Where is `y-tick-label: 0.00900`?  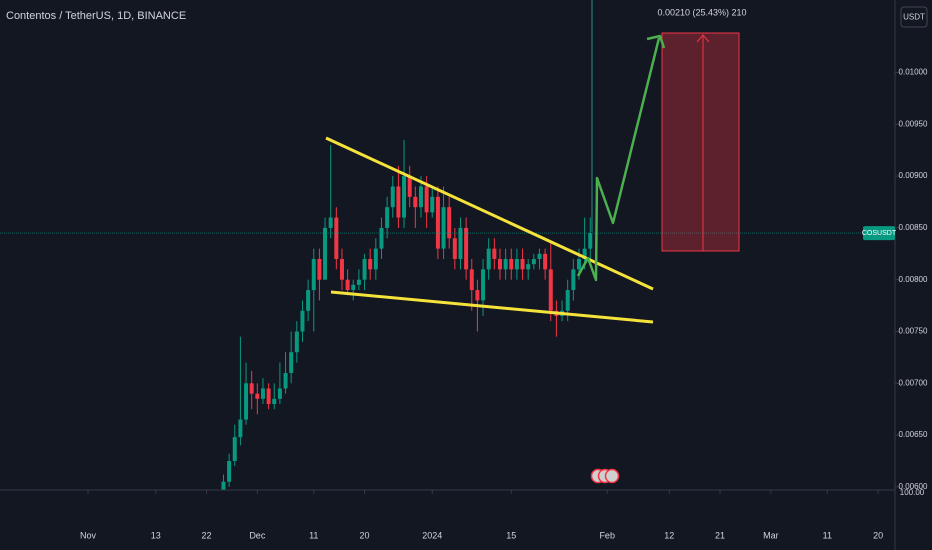 y-tick-label: 0.00900 is located at coordinates (913, 175).